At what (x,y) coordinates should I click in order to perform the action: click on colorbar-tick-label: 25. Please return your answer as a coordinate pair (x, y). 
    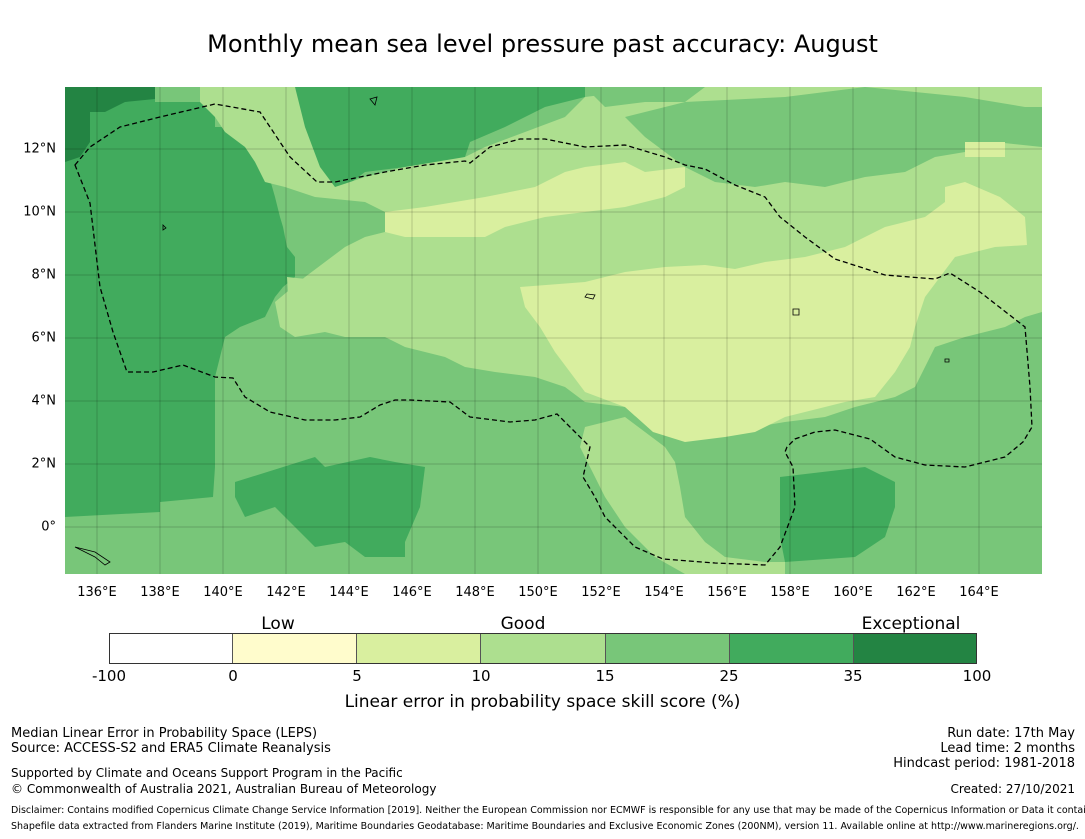
    Looking at the image, I should click on (729, 676).